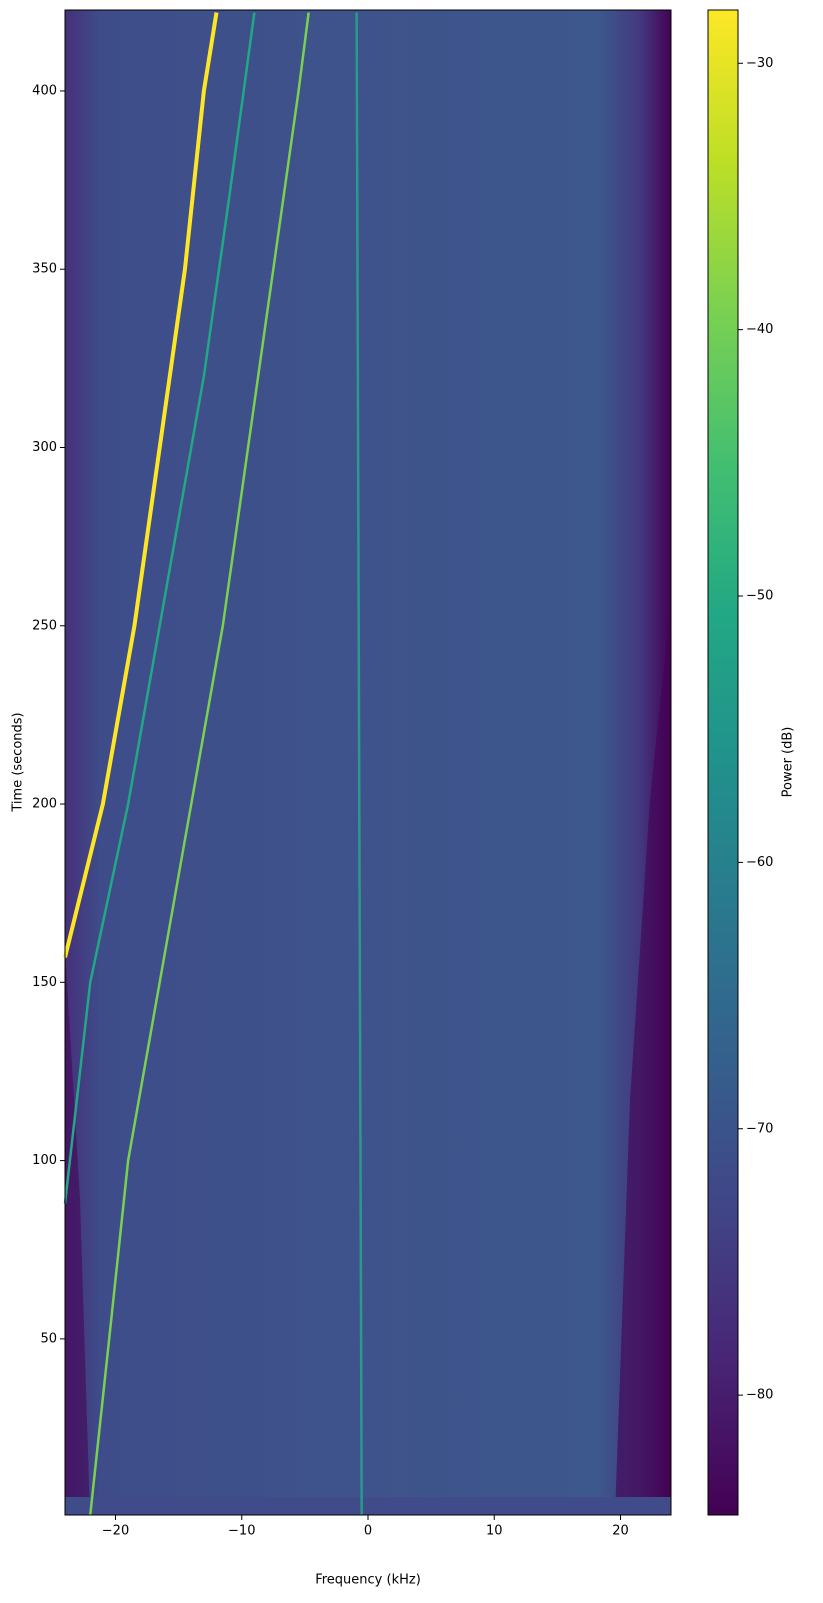 This screenshot has width=823, height=1603. Describe the element at coordinates (44, 1160) in the screenshot. I see `y-tick-label: 100` at that location.